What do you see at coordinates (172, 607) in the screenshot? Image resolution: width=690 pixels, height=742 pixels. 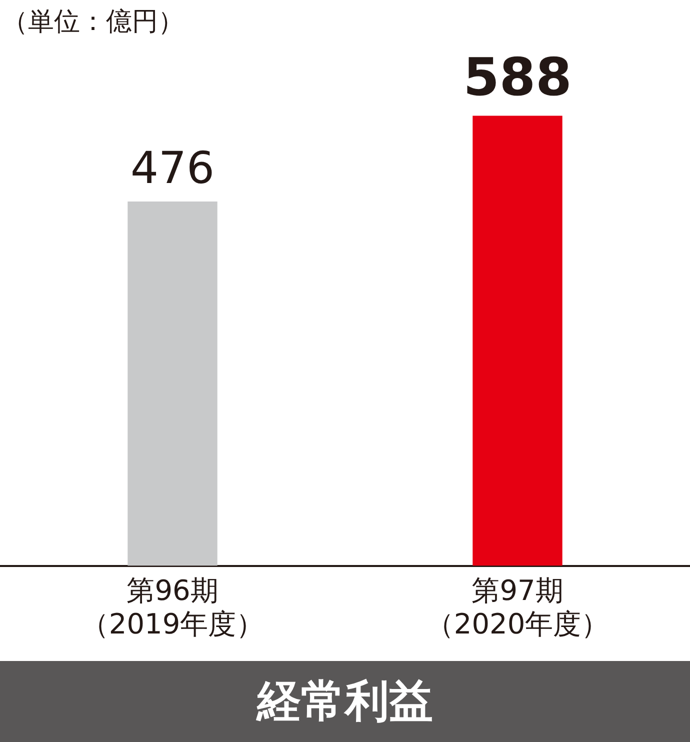 I see `x-tick-label: 第96期（2019年度）` at bounding box center [172, 607].